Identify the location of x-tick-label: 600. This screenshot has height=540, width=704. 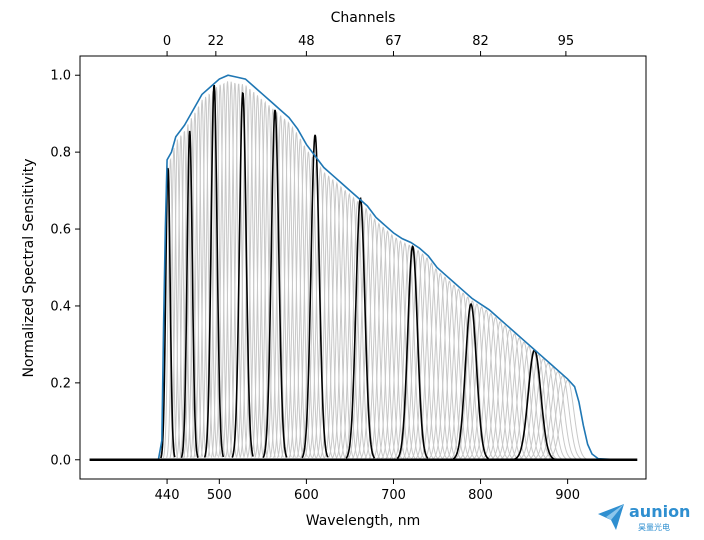
(306, 495).